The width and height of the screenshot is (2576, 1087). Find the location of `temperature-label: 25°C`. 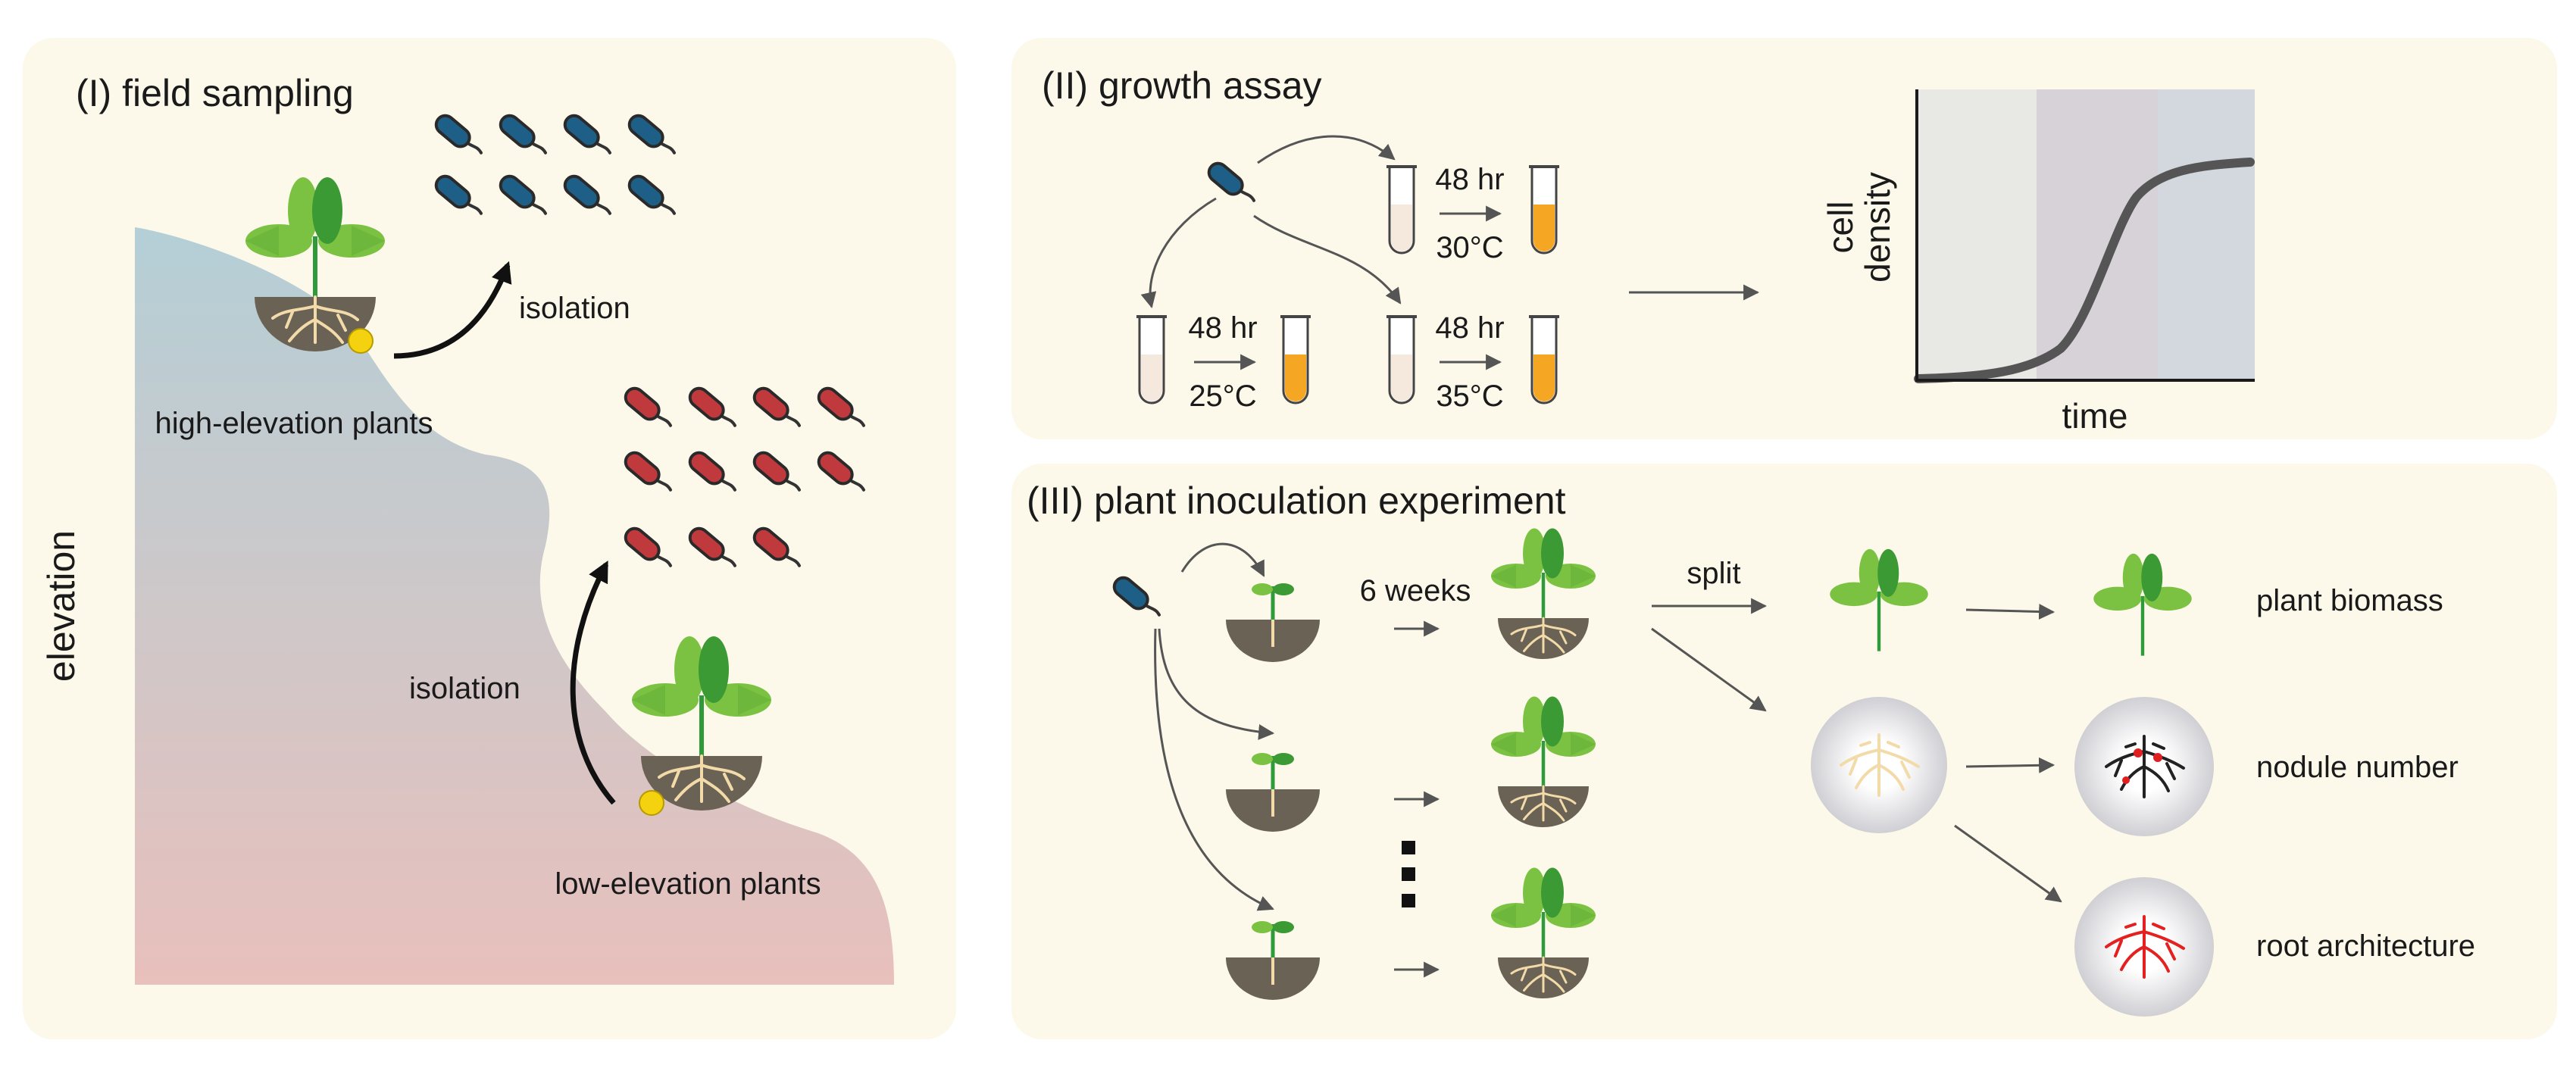

temperature-label: 25°C is located at coordinates (1223, 397).